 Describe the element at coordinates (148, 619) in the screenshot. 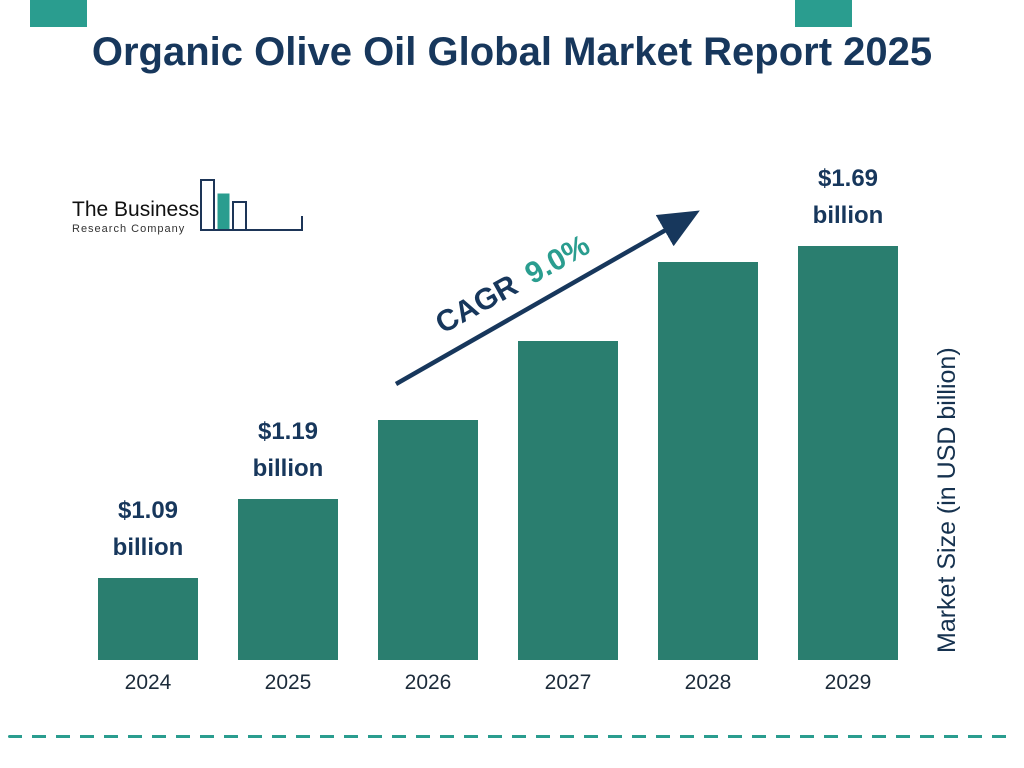

I see `bar-2024` at that location.